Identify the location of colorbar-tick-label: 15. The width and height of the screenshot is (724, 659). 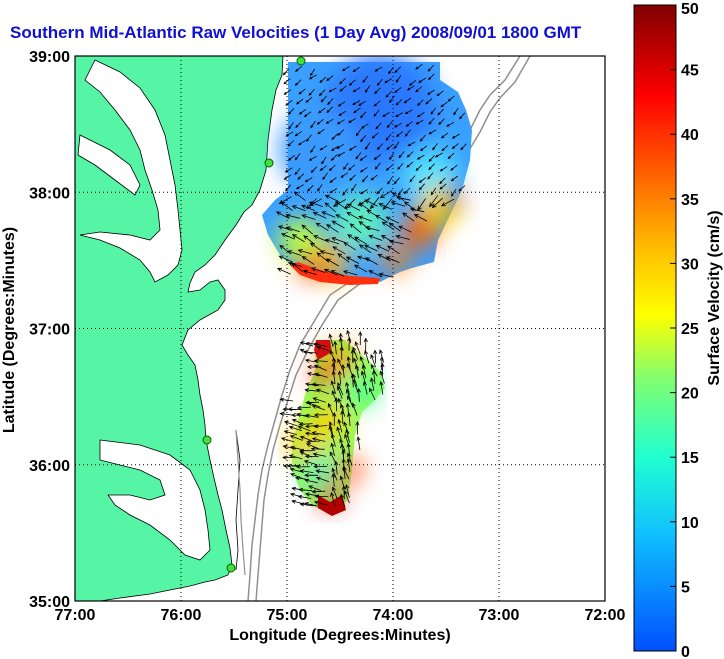
(690, 458).